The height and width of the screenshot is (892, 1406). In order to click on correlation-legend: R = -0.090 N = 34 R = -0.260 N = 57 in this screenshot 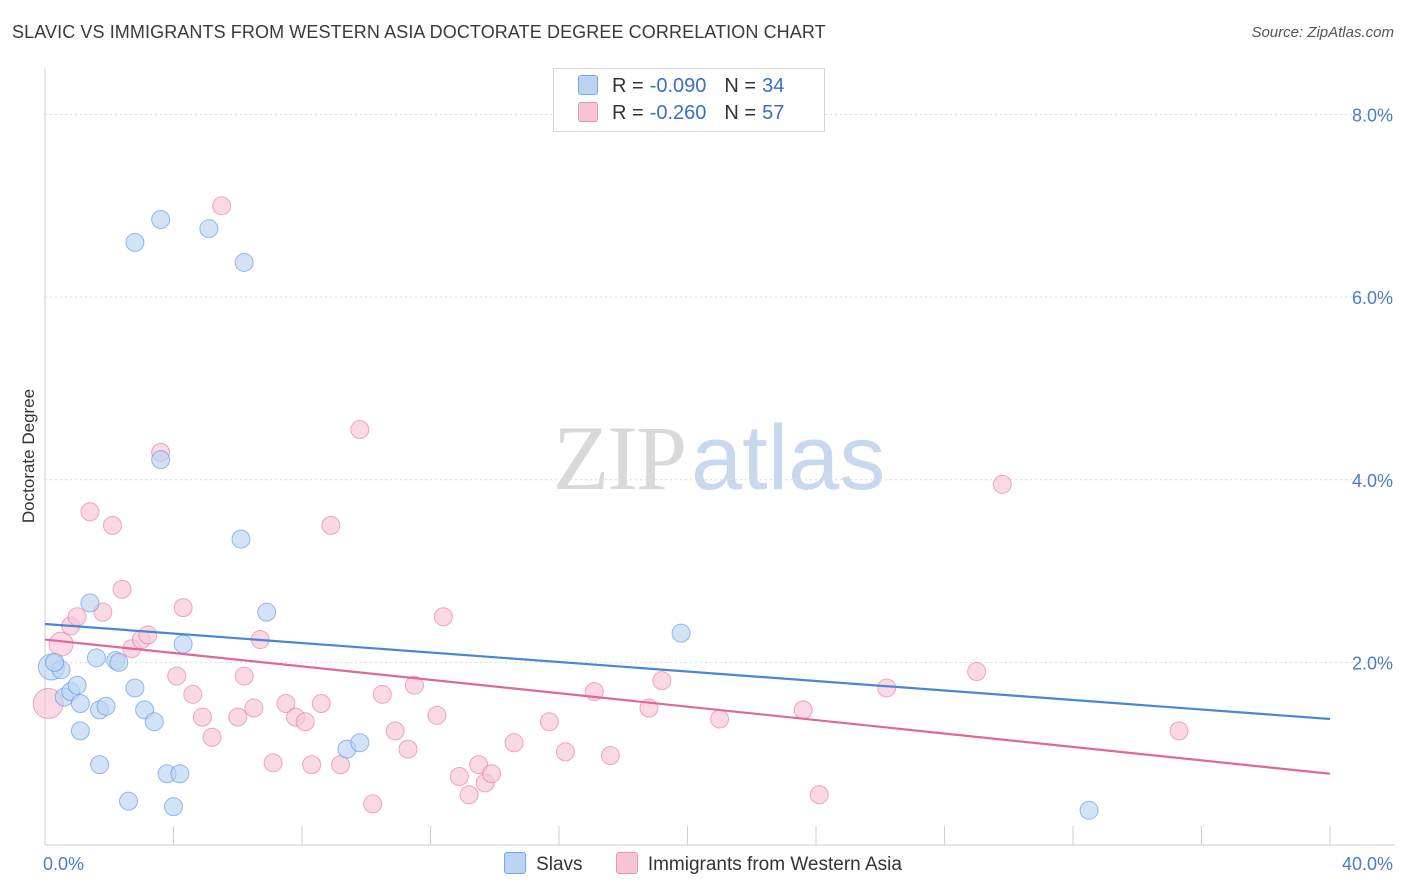, I will do `click(689, 100)`.